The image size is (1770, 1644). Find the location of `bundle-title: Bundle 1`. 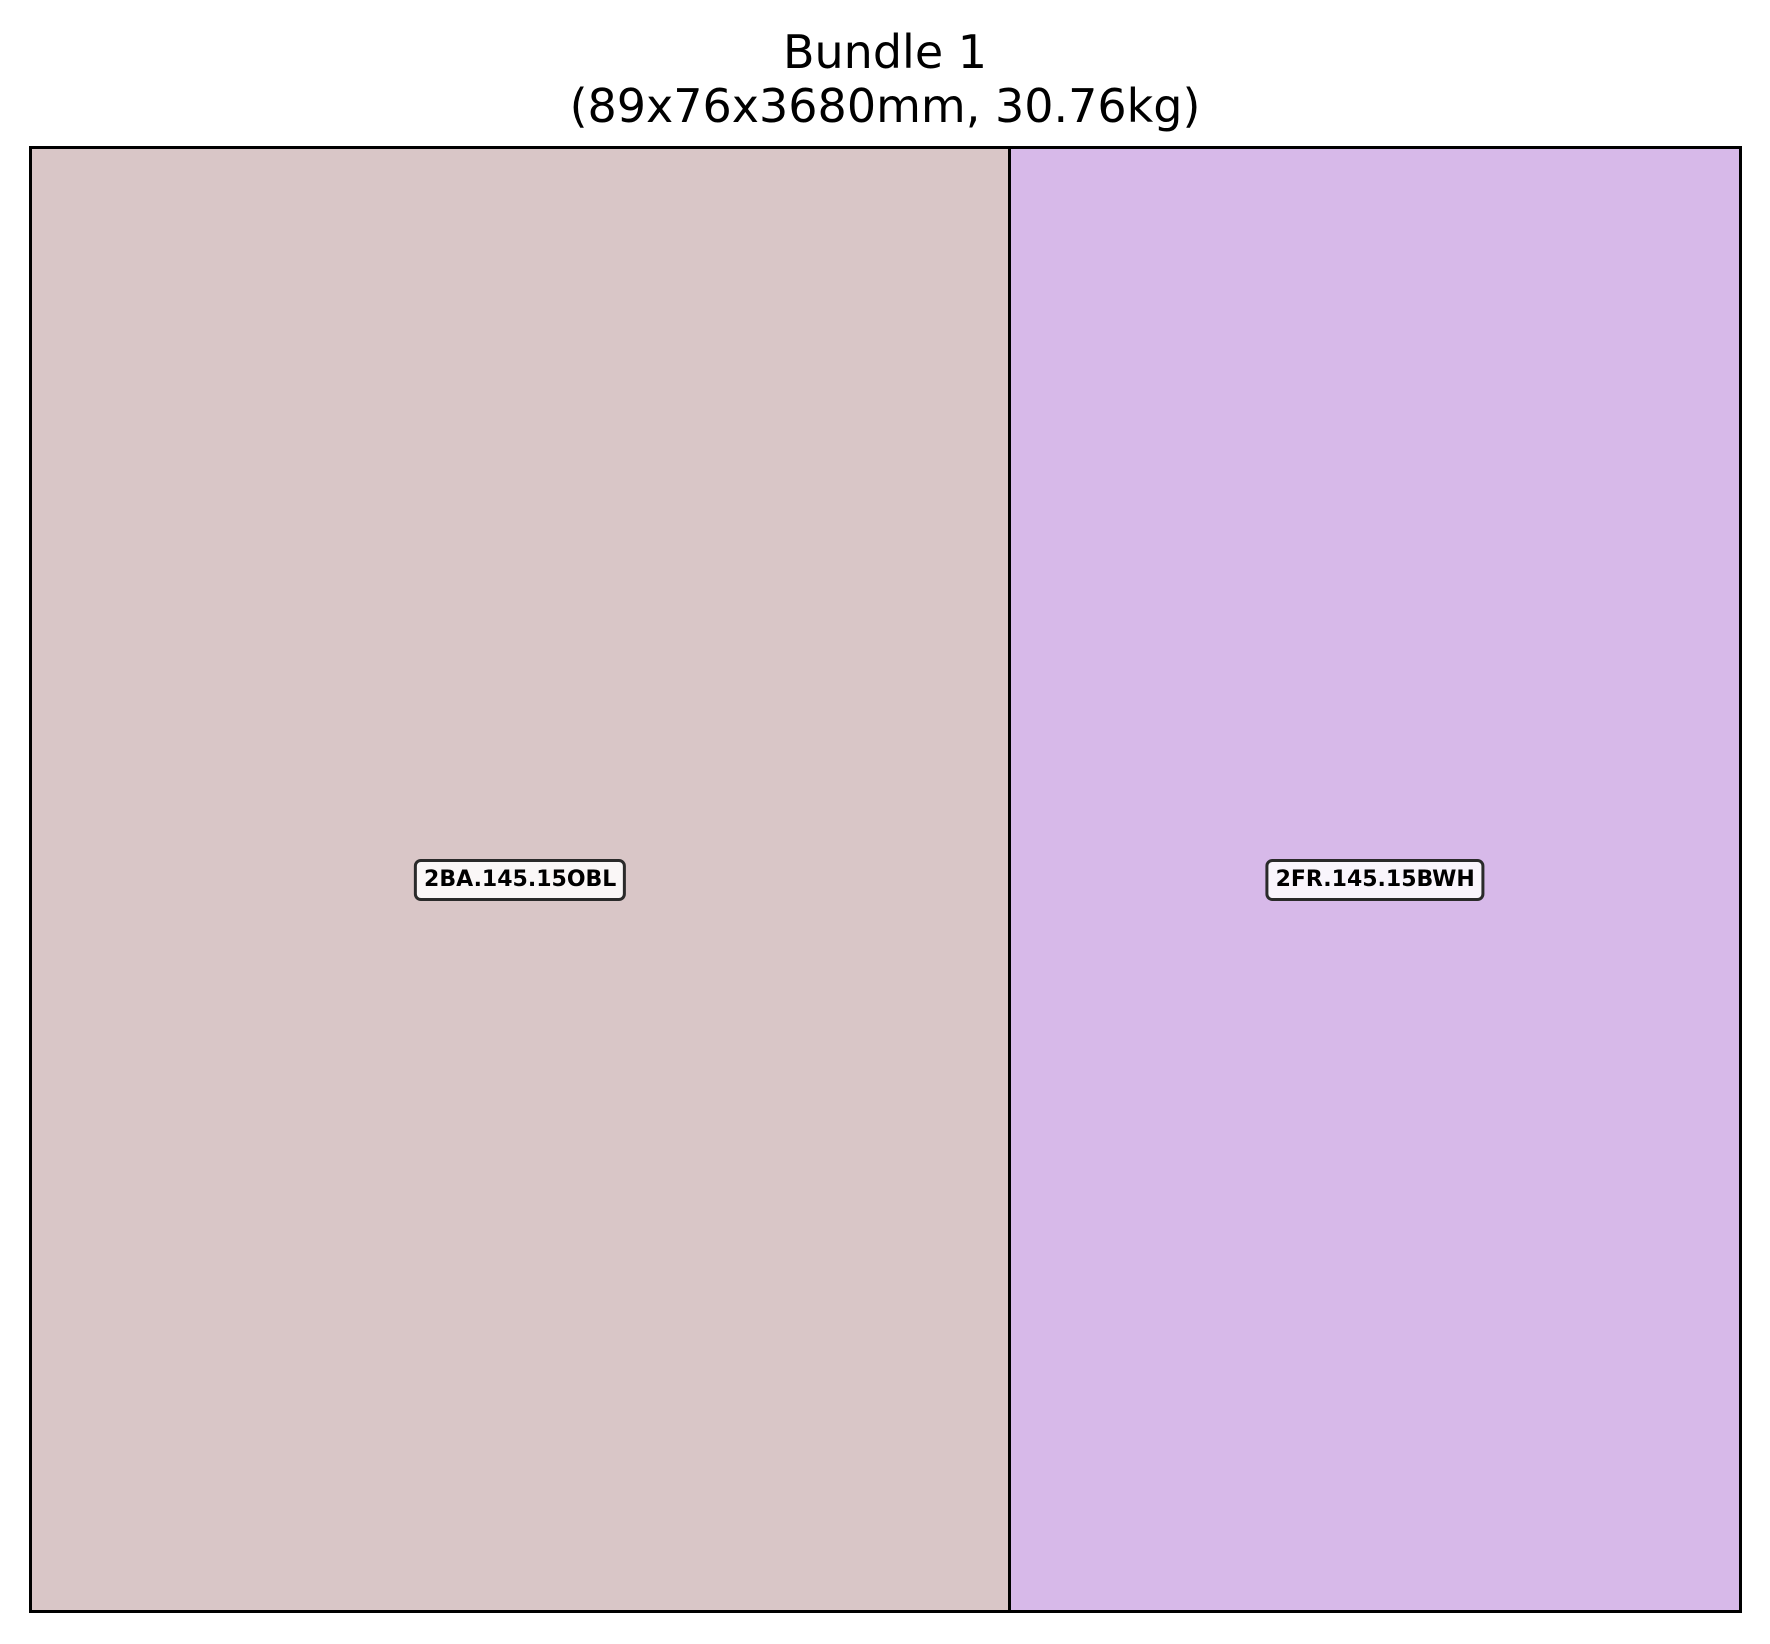

bundle-title: Bundle 1 is located at coordinates (885, 52).